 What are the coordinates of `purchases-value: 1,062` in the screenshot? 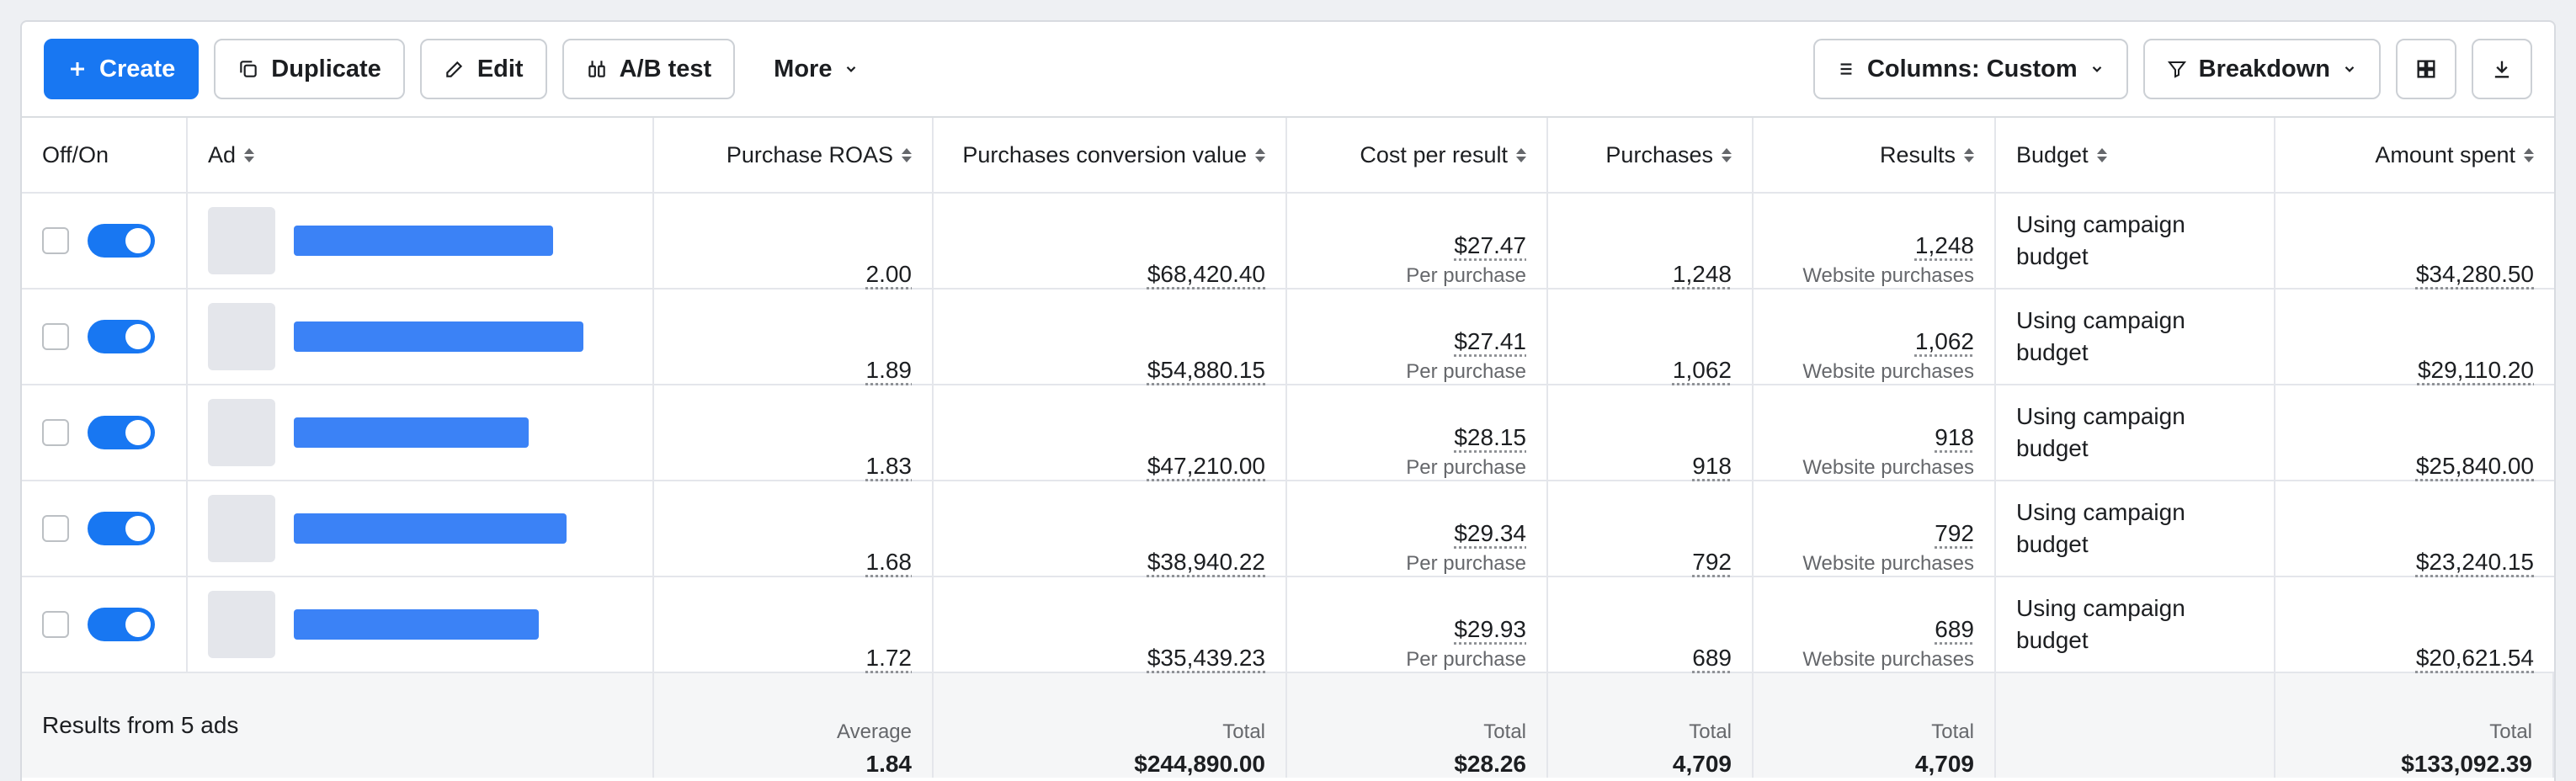 It's located at (1702, 370).